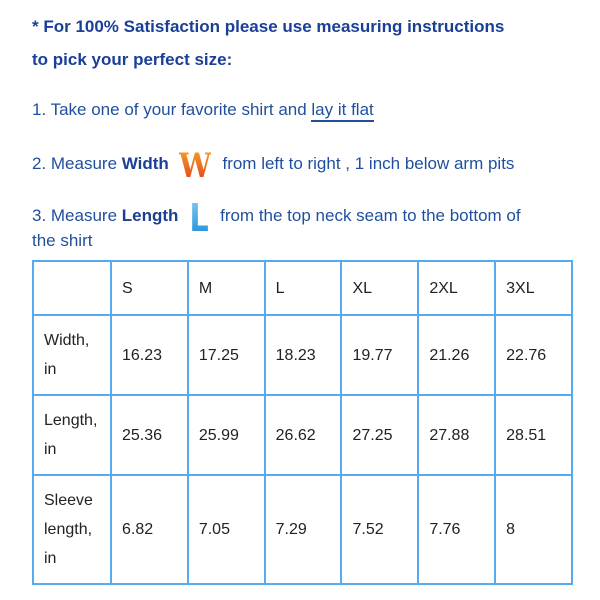 This screenshot has width=600, height=600. What do you see at coordinates (72, 288) in the screenshot?
I see `header-cell` at bounding box center [72, 288].